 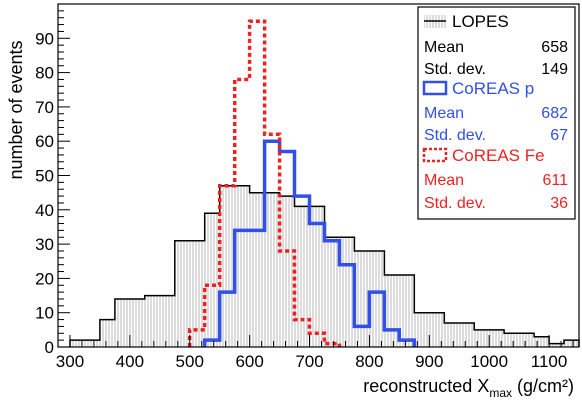 What do you see at coordinates (190, 361) in the screenshot?
I see `x-tick-label-500: 500` at bounding box center [190, 361].